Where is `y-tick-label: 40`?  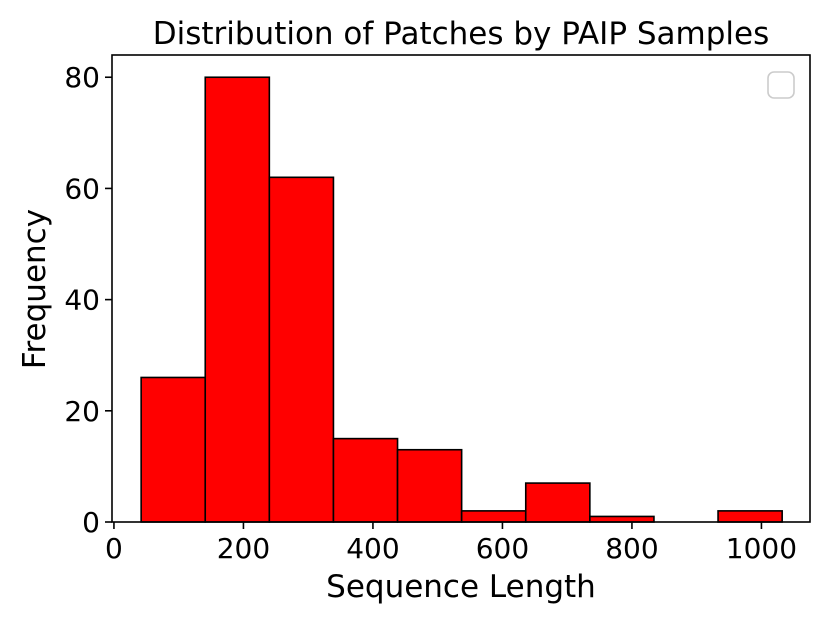 y-tick-label: 40 is located at coordinates (82, 300).